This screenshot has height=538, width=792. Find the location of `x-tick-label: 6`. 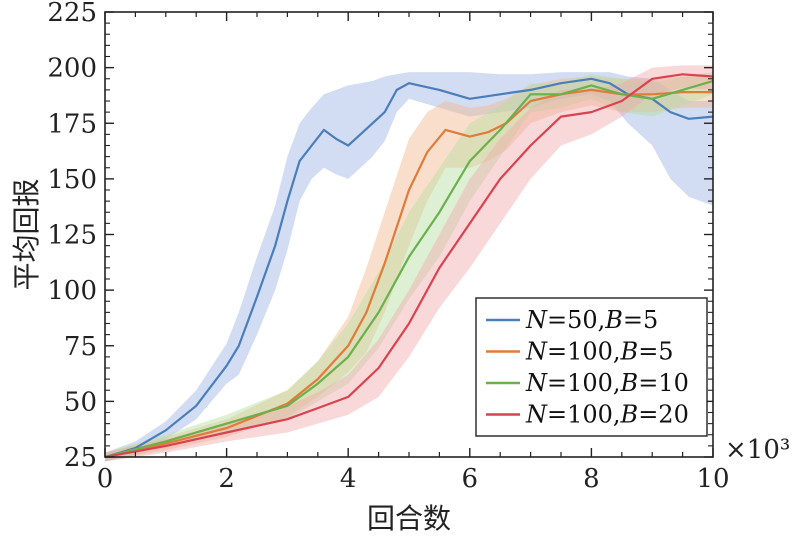

x-tick-label: 6 is located at coordinates (470, 479).